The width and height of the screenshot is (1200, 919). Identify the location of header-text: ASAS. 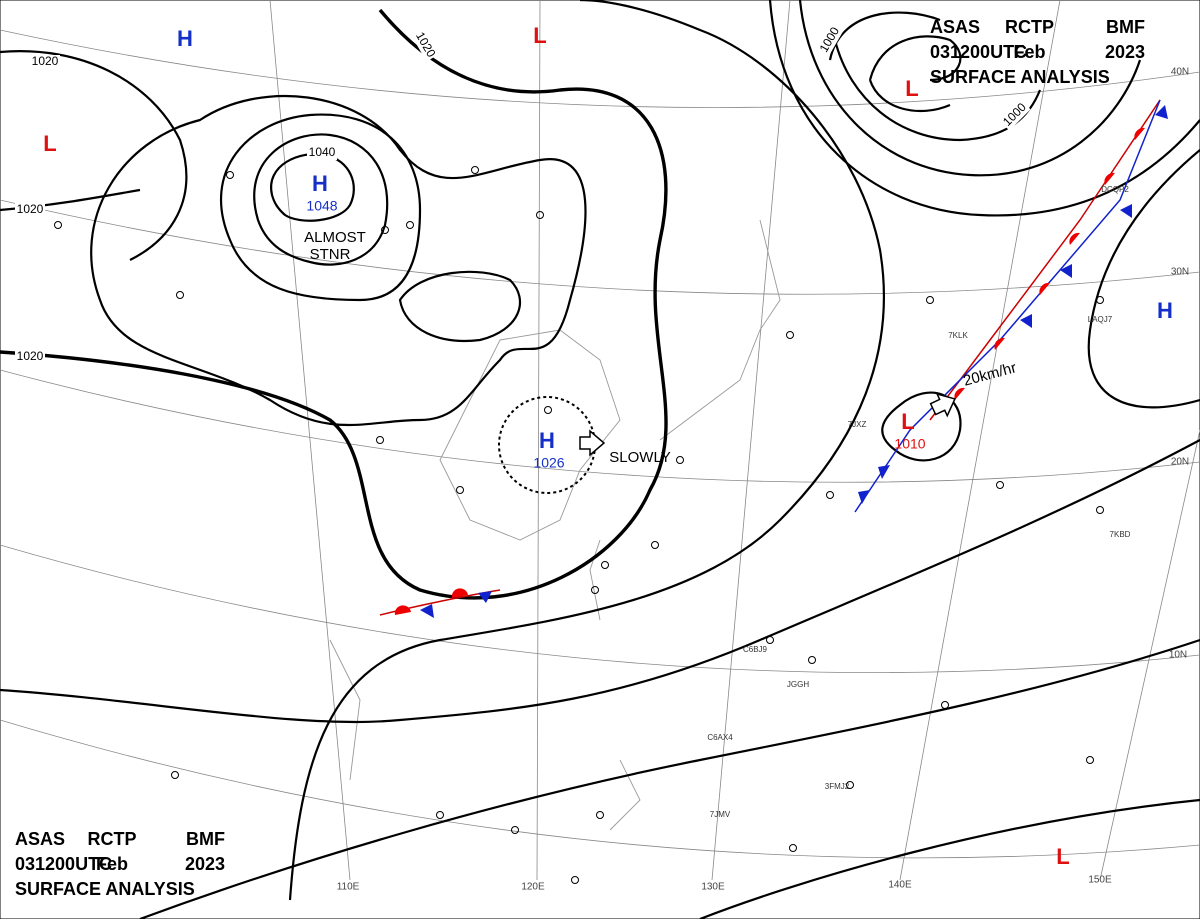
(40, 839).